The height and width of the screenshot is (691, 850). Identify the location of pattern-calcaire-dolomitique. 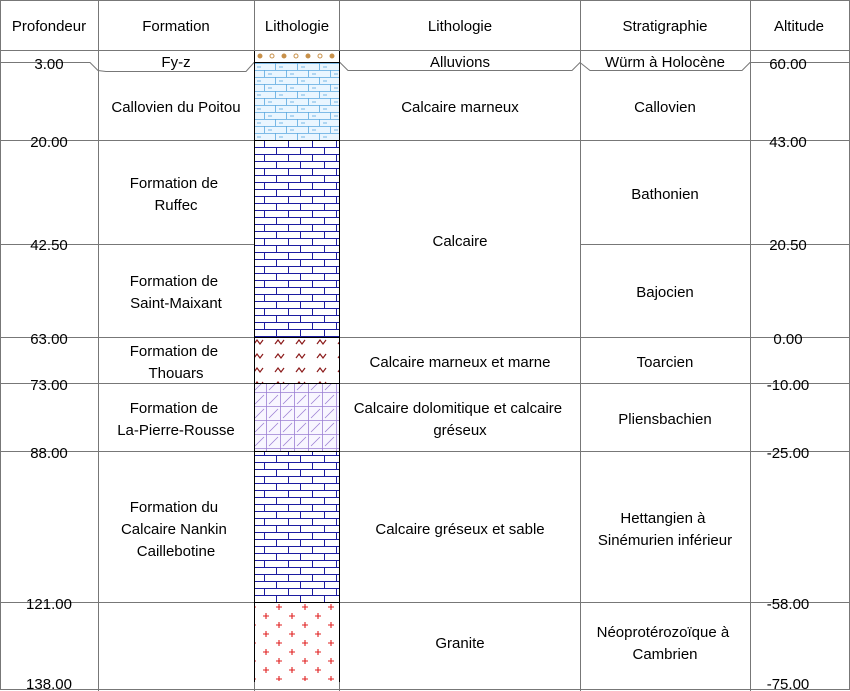
(297, 417).